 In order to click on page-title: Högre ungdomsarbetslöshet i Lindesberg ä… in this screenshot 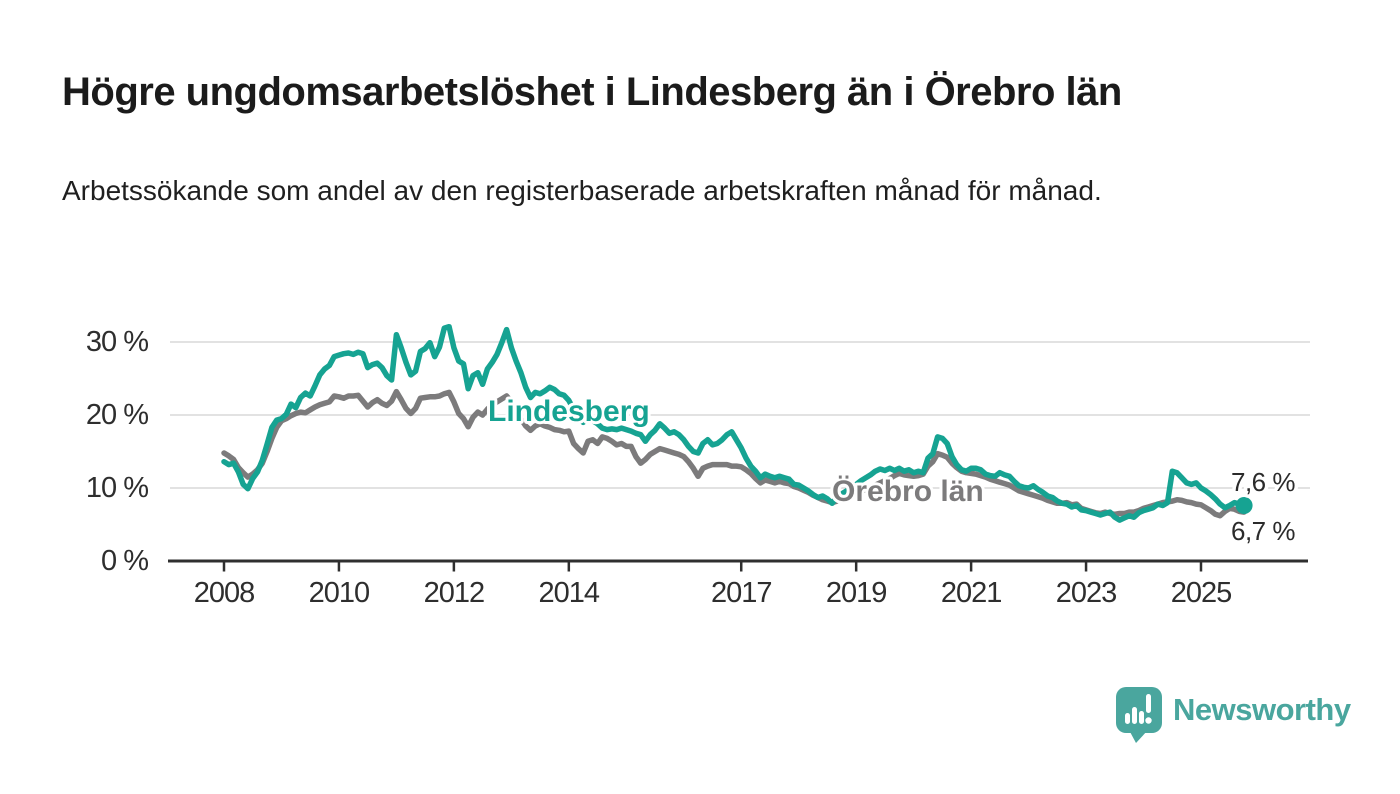, I will do `click(592, 92)`.